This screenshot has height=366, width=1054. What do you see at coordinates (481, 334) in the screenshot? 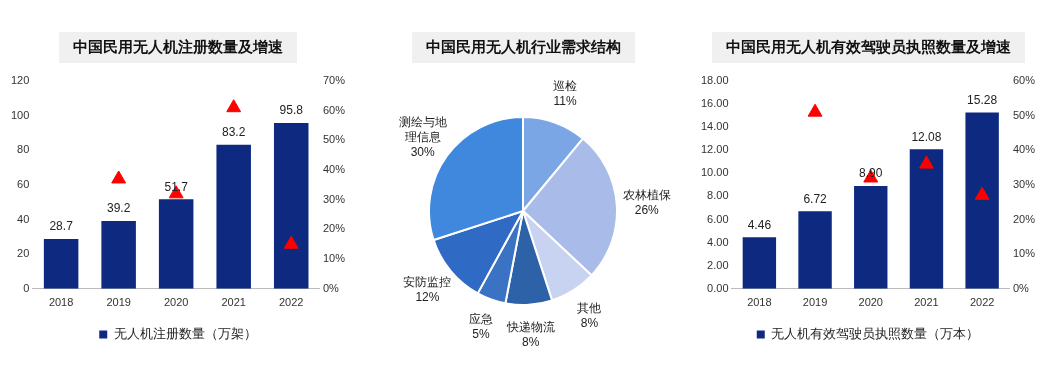
I see `data-label: 5%` at bounding box center [481, 334].